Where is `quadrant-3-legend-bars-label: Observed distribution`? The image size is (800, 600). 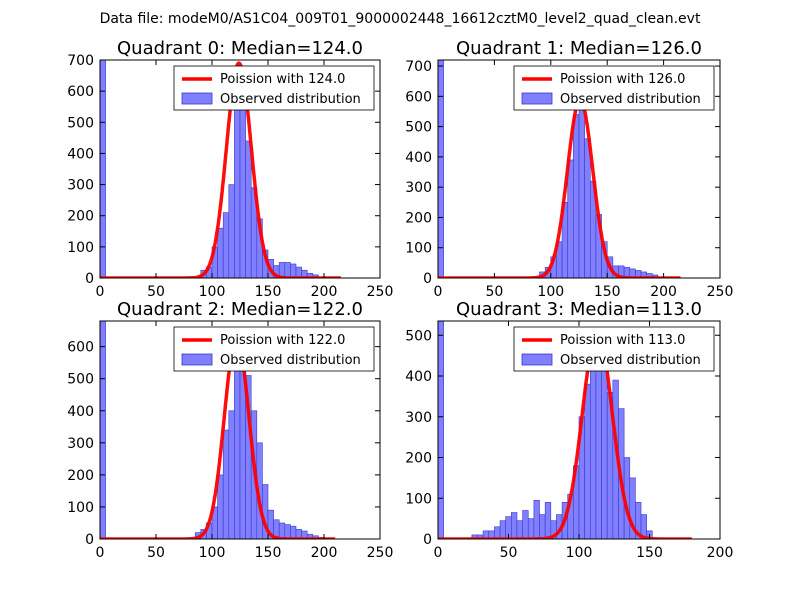 quadrant-3-legend-bars-label: Observed distribution is located at coordinates (630, 360).